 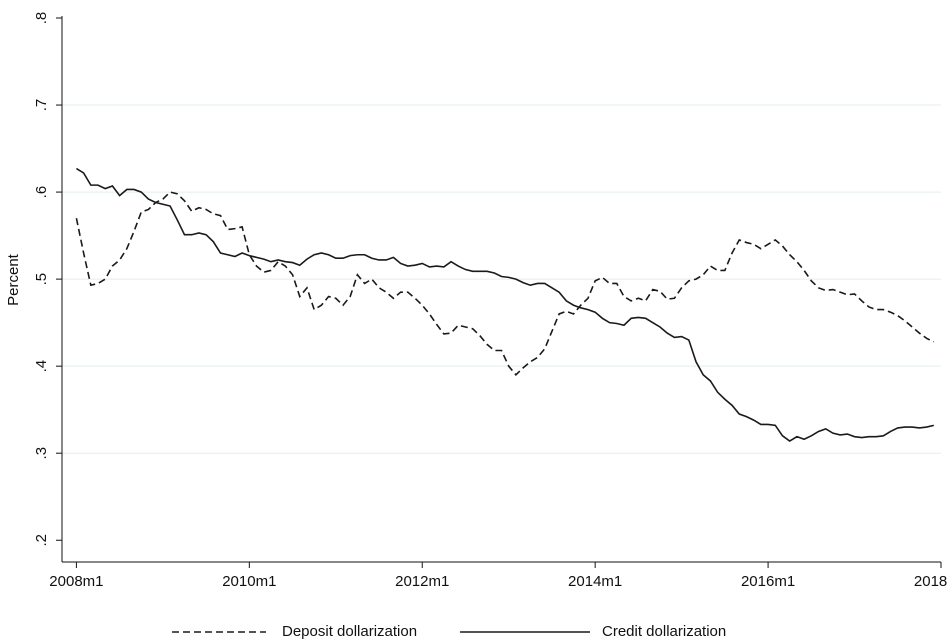 I want to click on x-tick-label: 2010m1, so click(x=249, y=581).